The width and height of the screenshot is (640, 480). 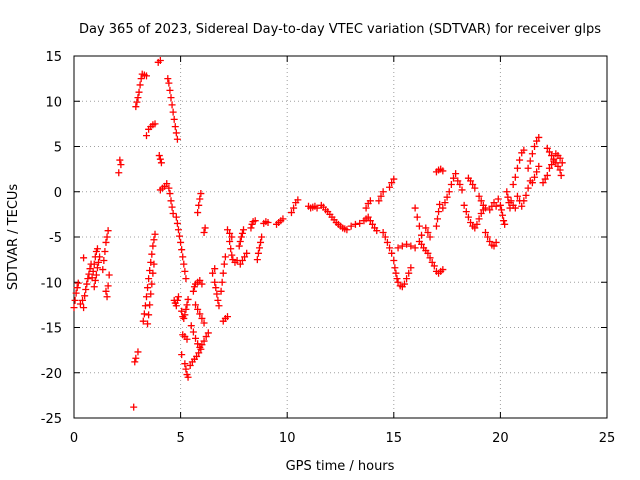 What do you see at coordinates (53, 57) in the screenshot?
I see `y-tick-label: 15` at bounding box center [53, 57].